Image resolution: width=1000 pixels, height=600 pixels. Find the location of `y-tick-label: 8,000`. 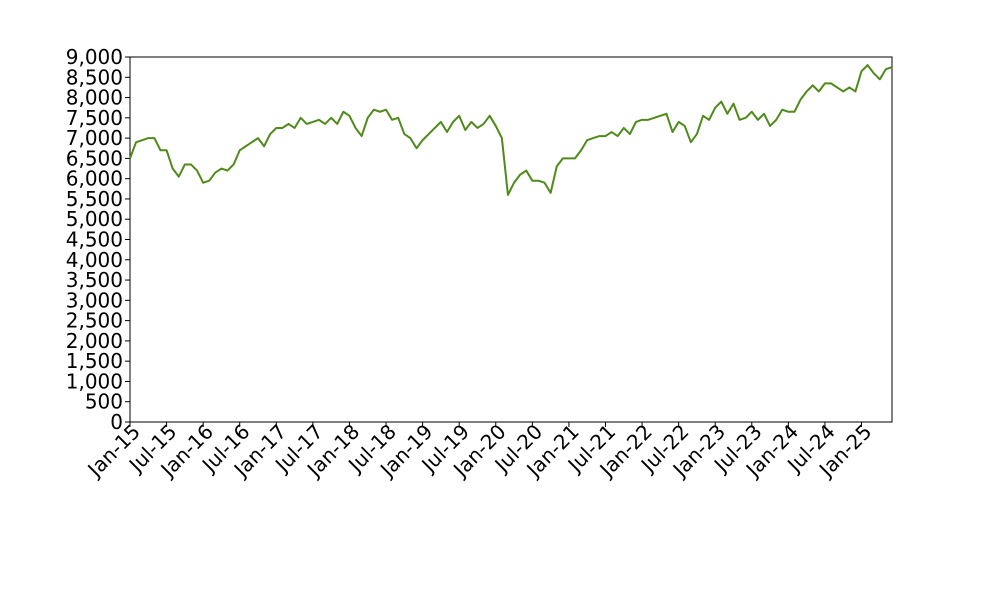

y-tick-label: 8,000 is located at coordinates (94, 98).